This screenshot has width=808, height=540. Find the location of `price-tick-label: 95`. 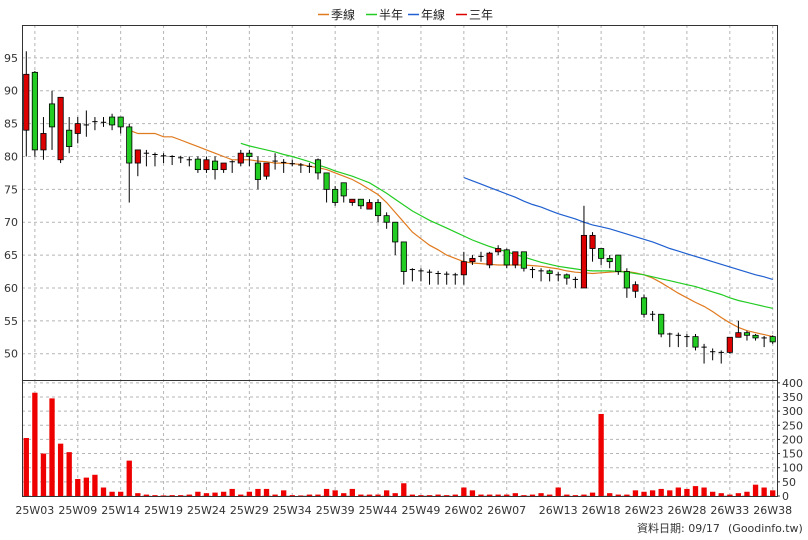

price-tick-label: 95 is located at coordinates (11, 58).